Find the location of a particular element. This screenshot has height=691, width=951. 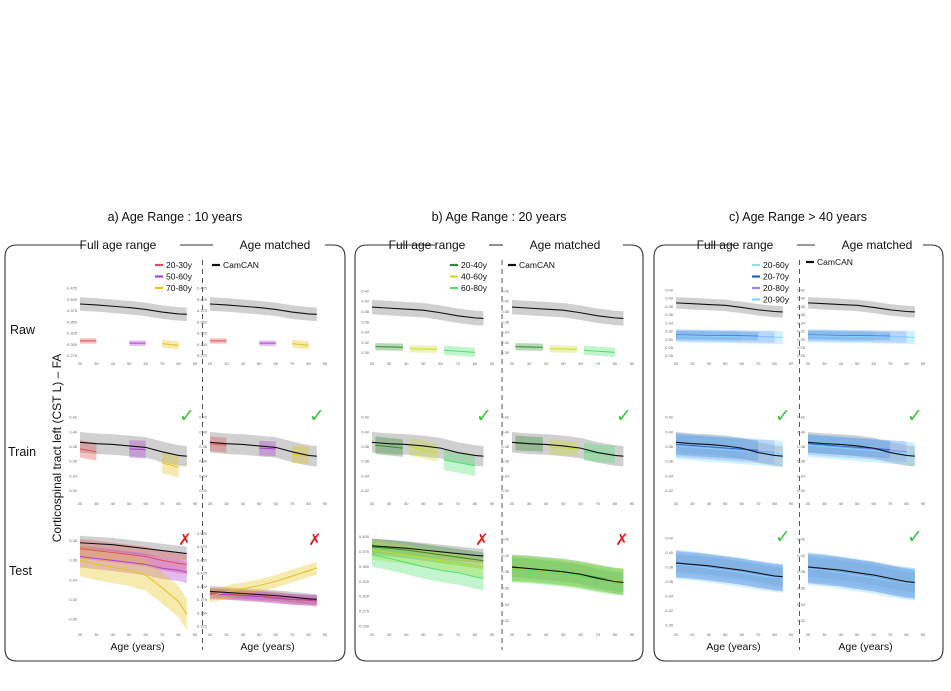

band-20-90y is located at coordinates (729, 571).